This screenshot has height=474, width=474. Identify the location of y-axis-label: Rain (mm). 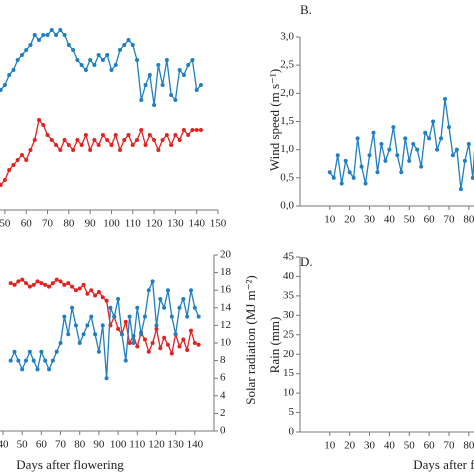
(274, 345).